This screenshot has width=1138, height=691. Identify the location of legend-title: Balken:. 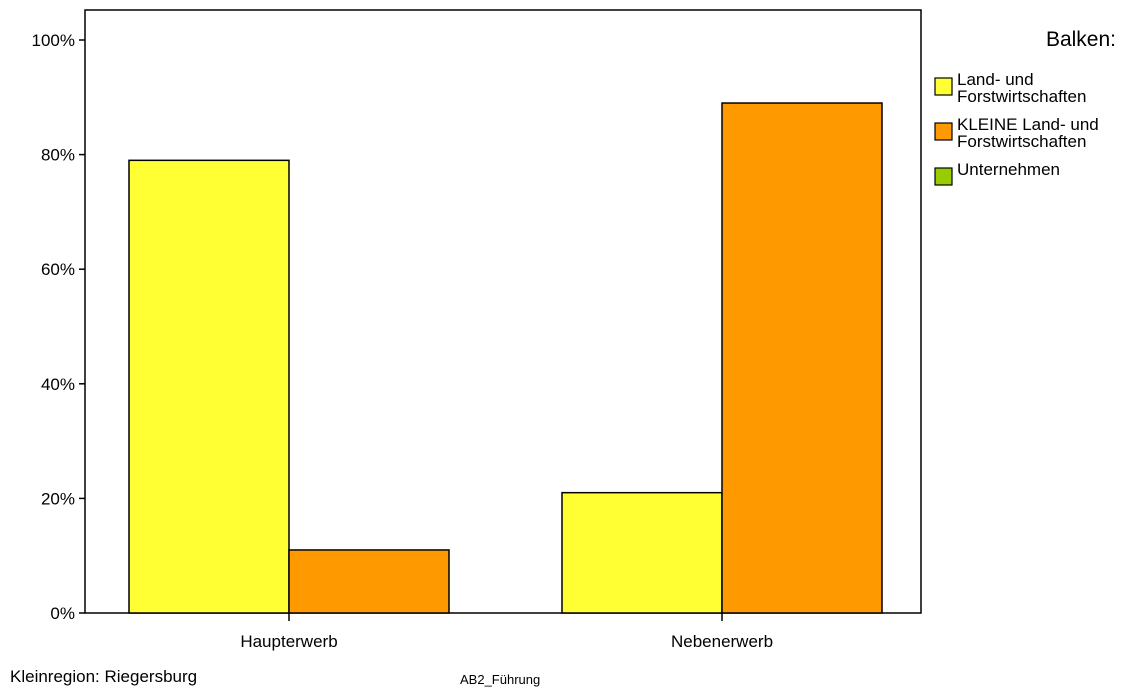
(1081, 39).